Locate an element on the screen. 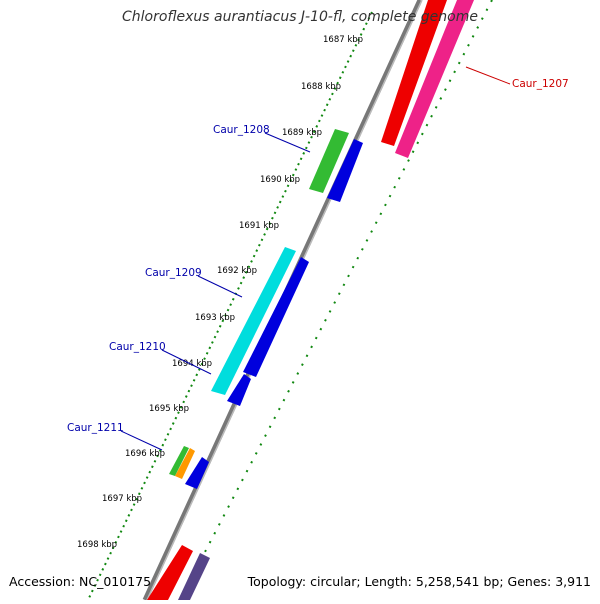  tick-label: 1689 kbp is located at coordinates (302, 133).